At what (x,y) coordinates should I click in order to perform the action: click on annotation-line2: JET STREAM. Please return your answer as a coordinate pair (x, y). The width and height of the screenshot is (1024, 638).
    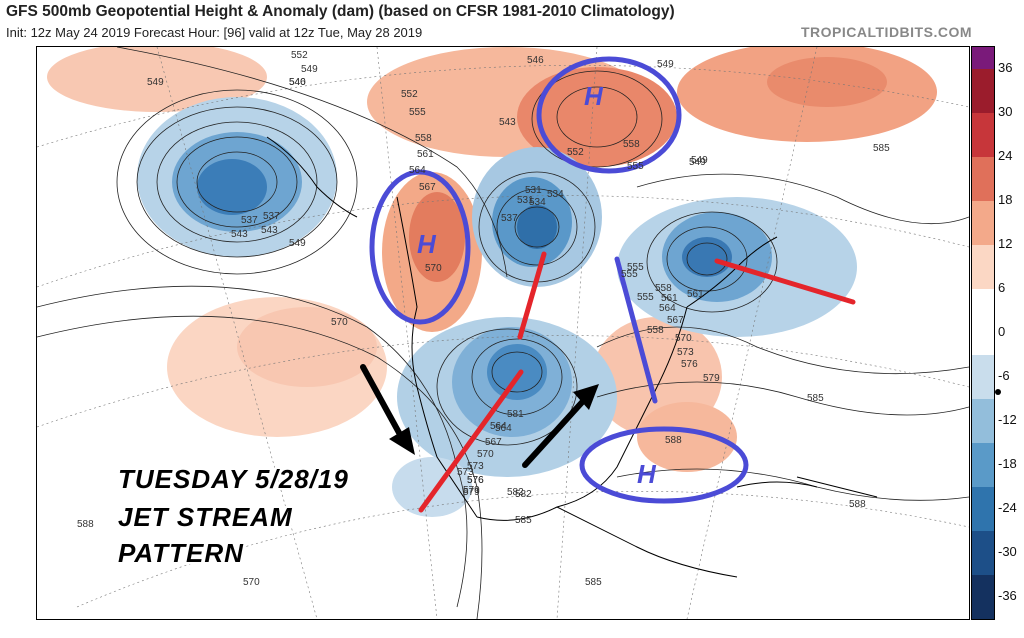
    Looking at the image, I should click on (205, 517).